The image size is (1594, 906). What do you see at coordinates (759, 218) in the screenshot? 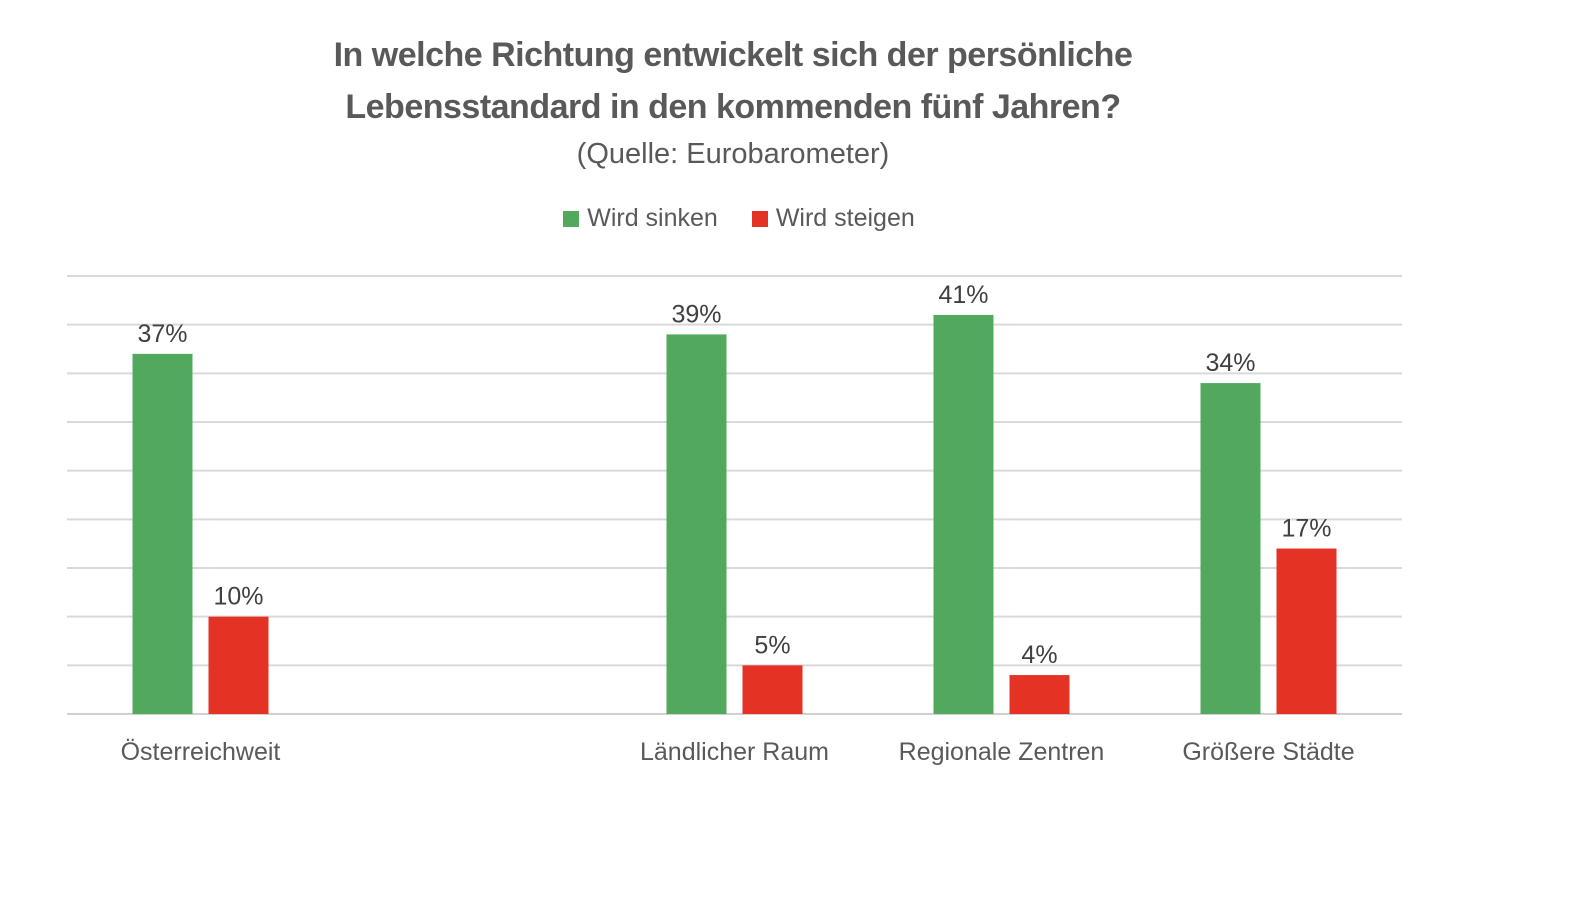
I see `legend-swatch-steigen` at bounding box center [759, 218].